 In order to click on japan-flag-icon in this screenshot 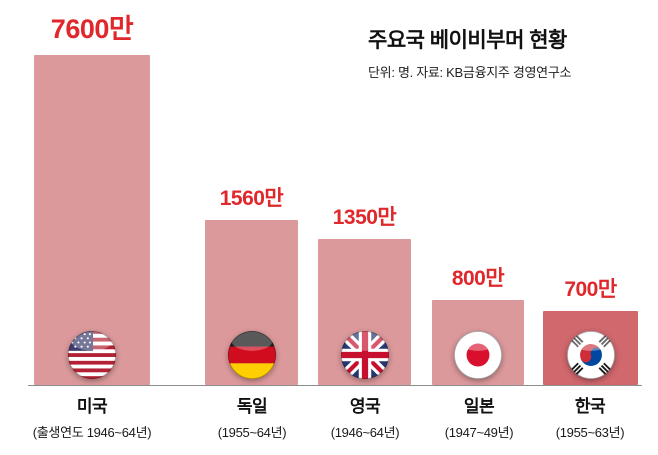, I will do `click(478, 355)`.